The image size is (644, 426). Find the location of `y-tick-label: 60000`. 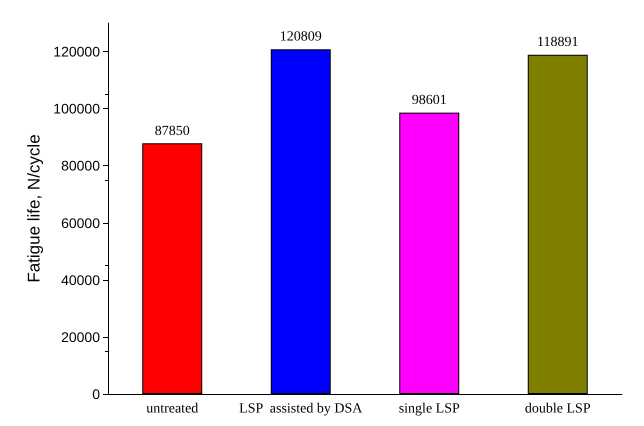

y-tick-label: 60000 is located at coordinates (80, 222).